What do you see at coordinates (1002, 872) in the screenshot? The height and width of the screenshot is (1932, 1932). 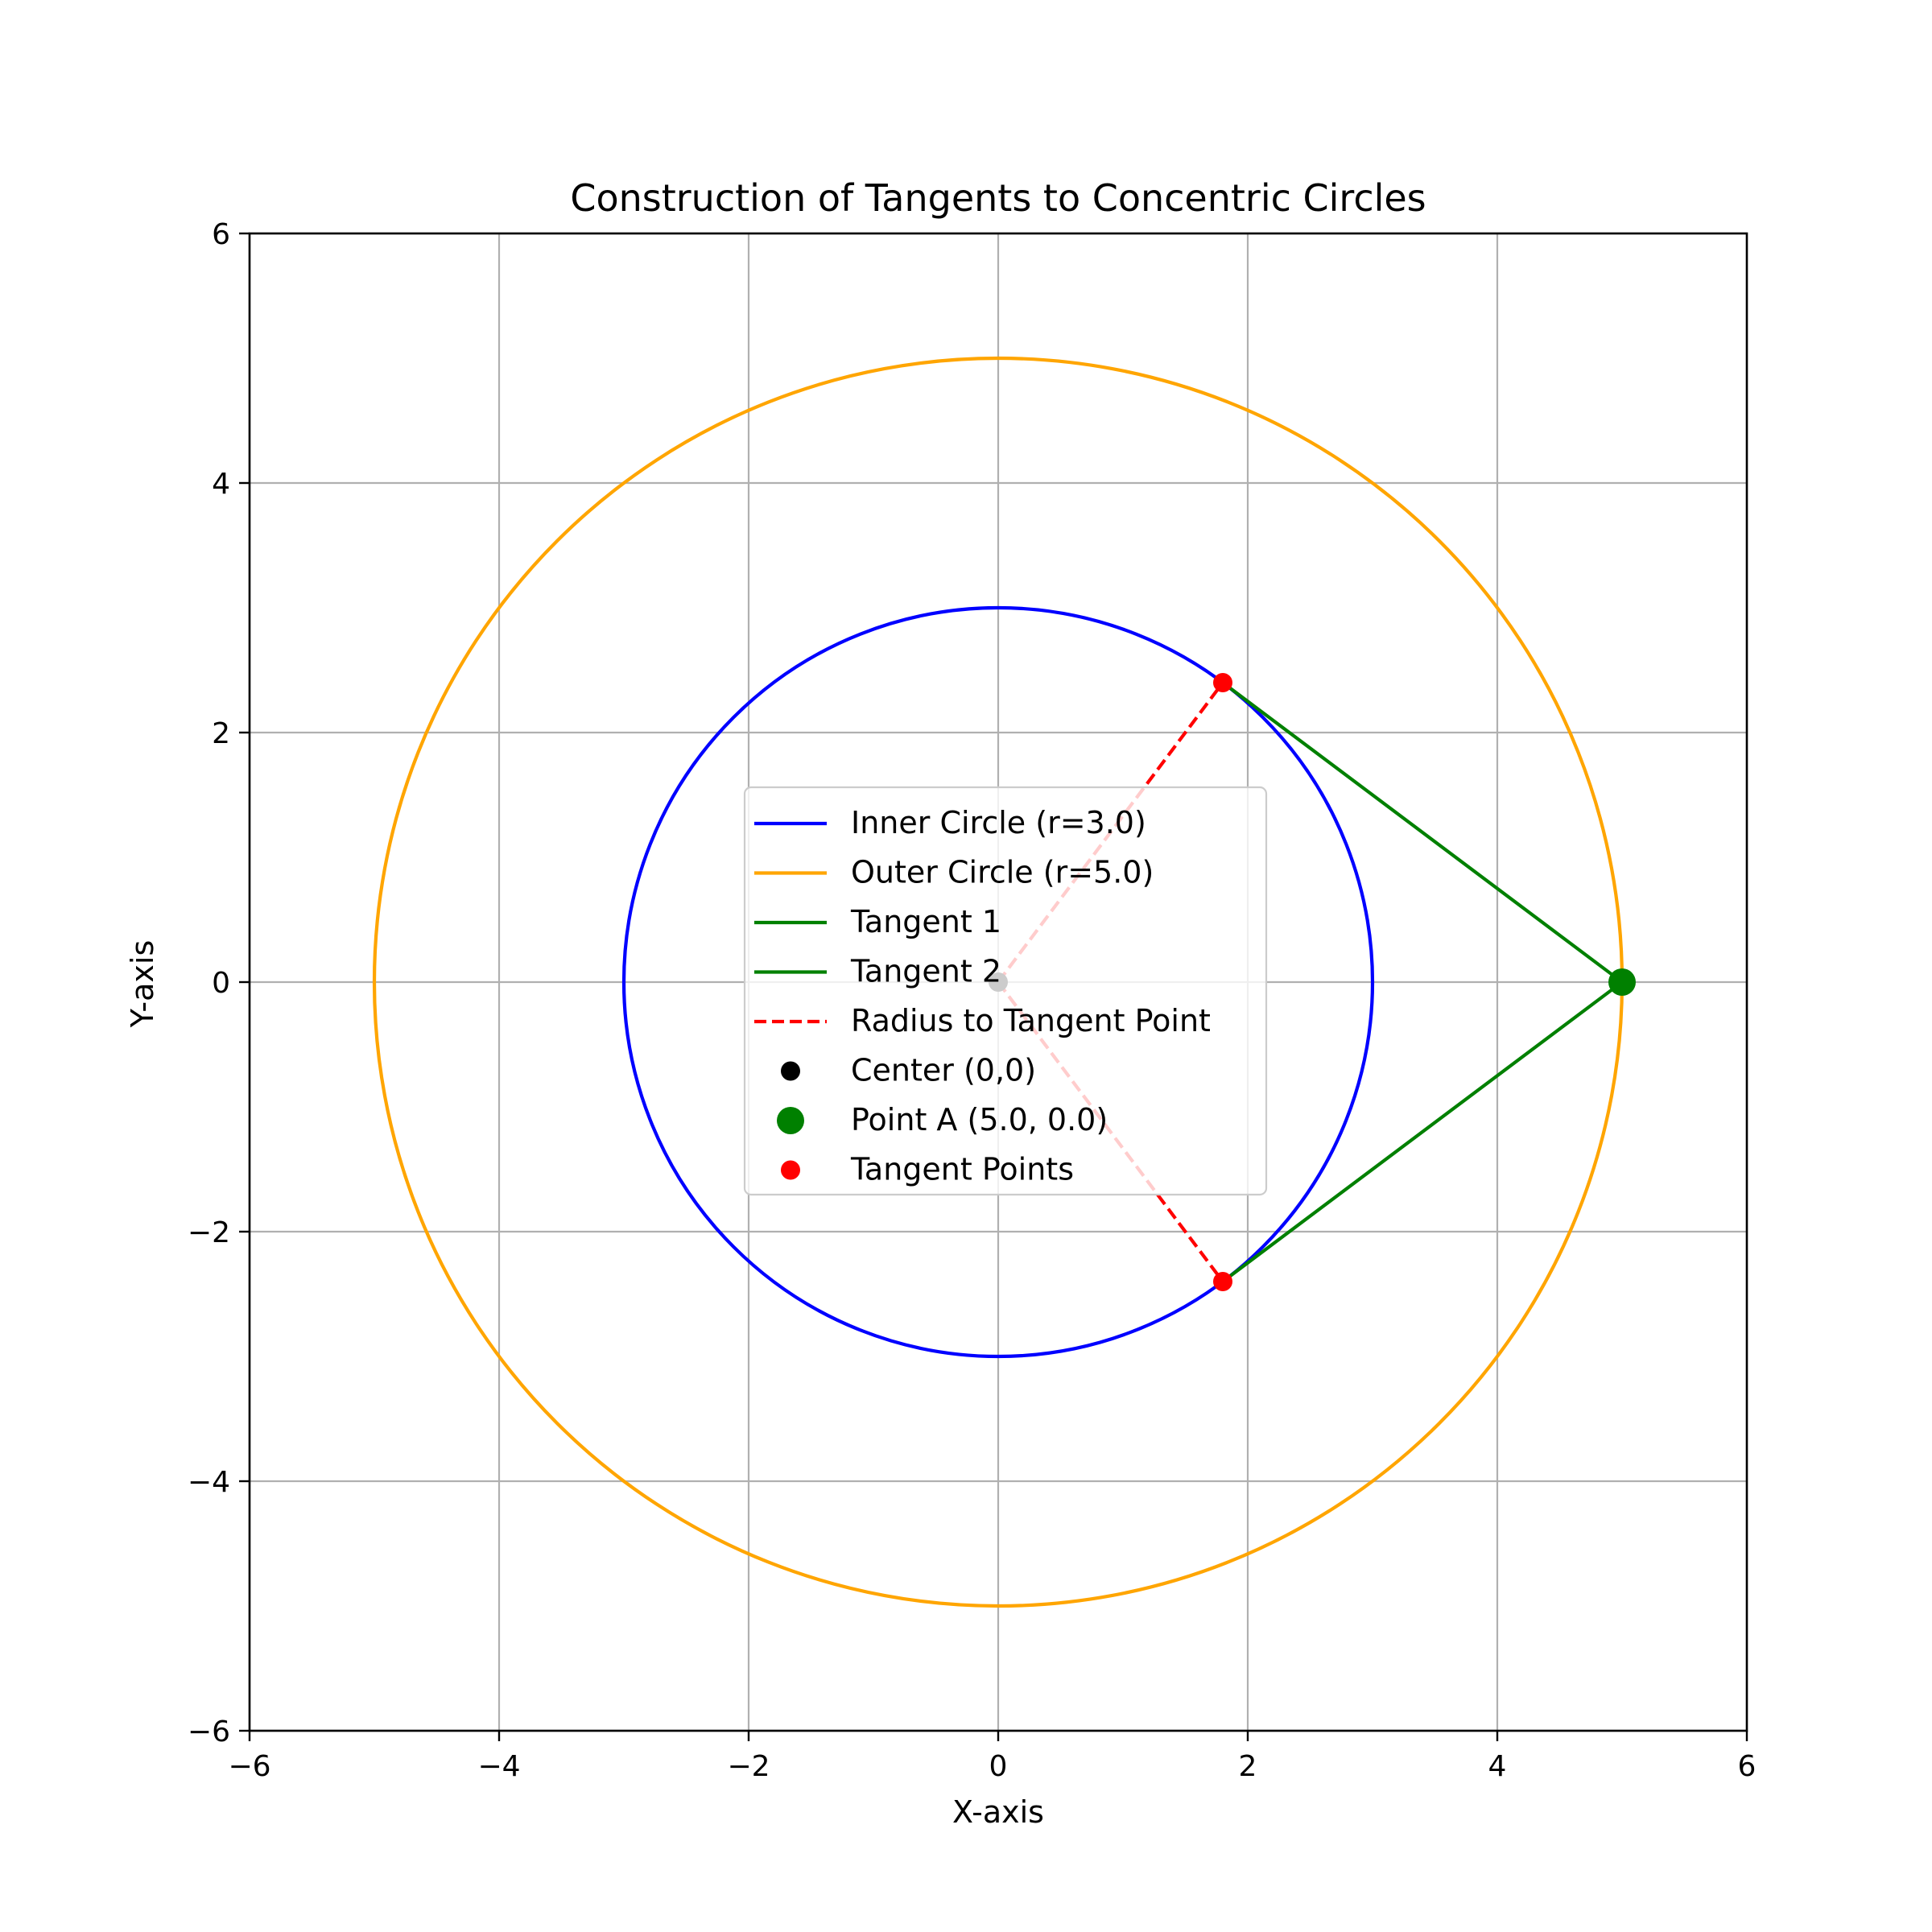 I see `legend-outer-circle-label: Outer Circle (r=5.0)` at bounding box center [1002, 872].